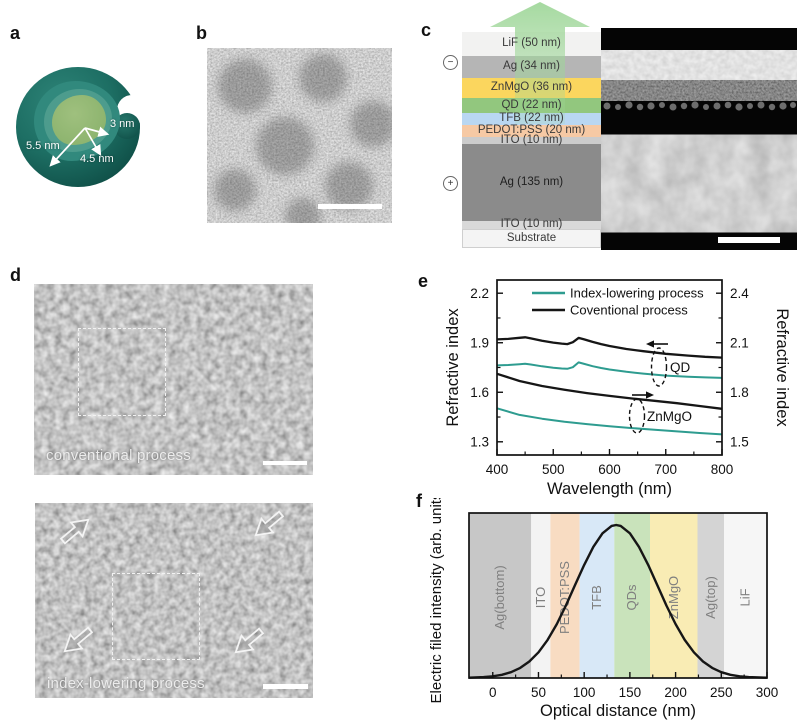 This screenshot has height=724, width=799. I want to click on stack-layer-2: ZnMgO (36 nm), so click(531, 88).